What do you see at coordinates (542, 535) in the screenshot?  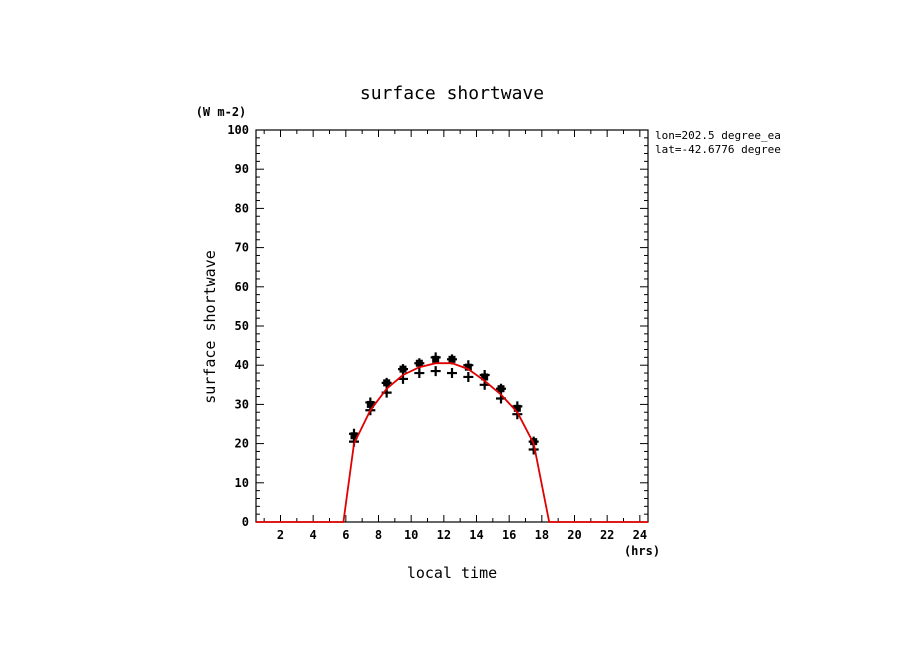 I see `x-tick-label: 18` at bounding box center [542, 535].